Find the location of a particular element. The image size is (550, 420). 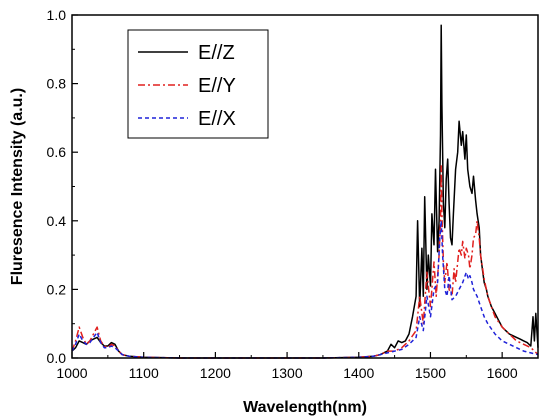

y-axis-title: Fluresence Intensity (a.u.) is located at coordinates (17, 186).